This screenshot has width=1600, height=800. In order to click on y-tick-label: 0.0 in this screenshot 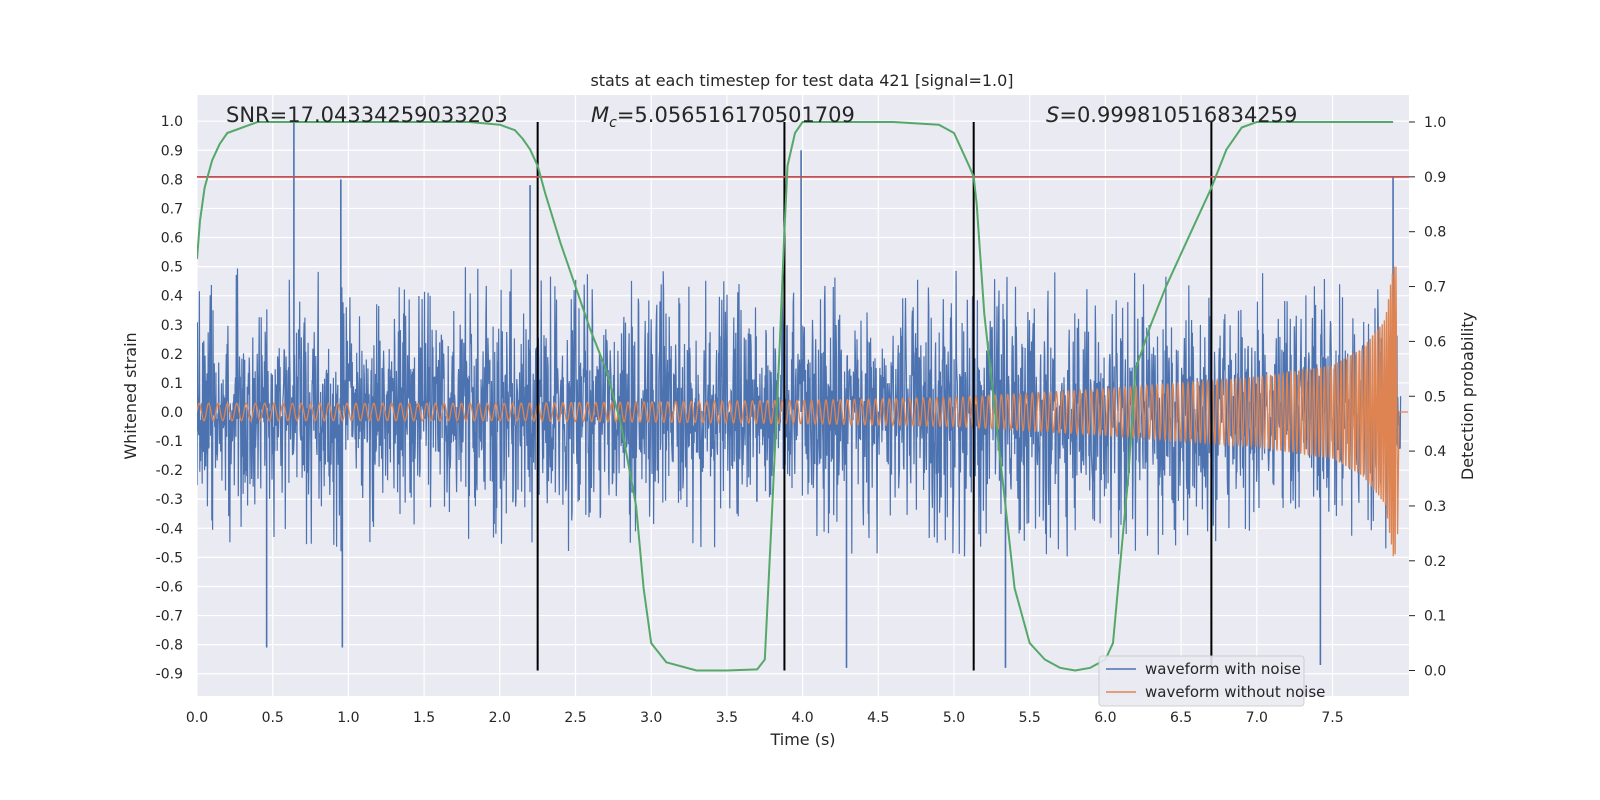, I will do `click(172, 413)`.